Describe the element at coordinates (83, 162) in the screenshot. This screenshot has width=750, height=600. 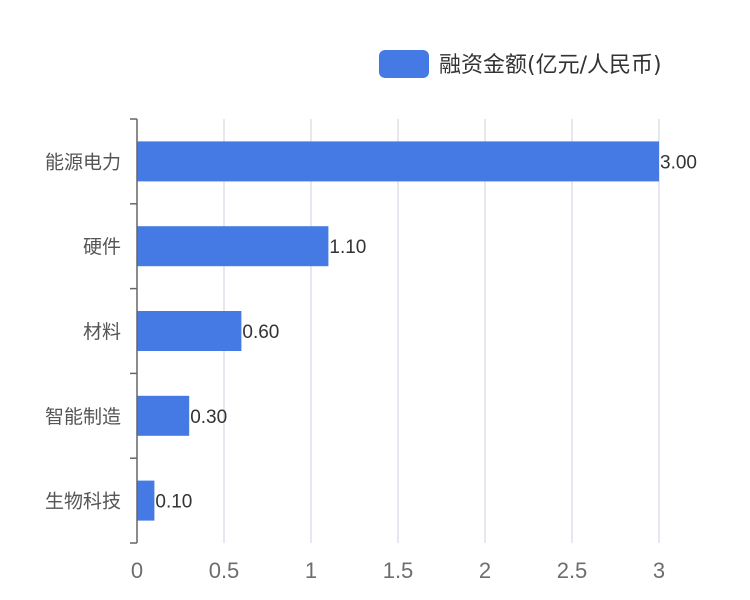
I see `y-category-label: 能源电力` at that location.